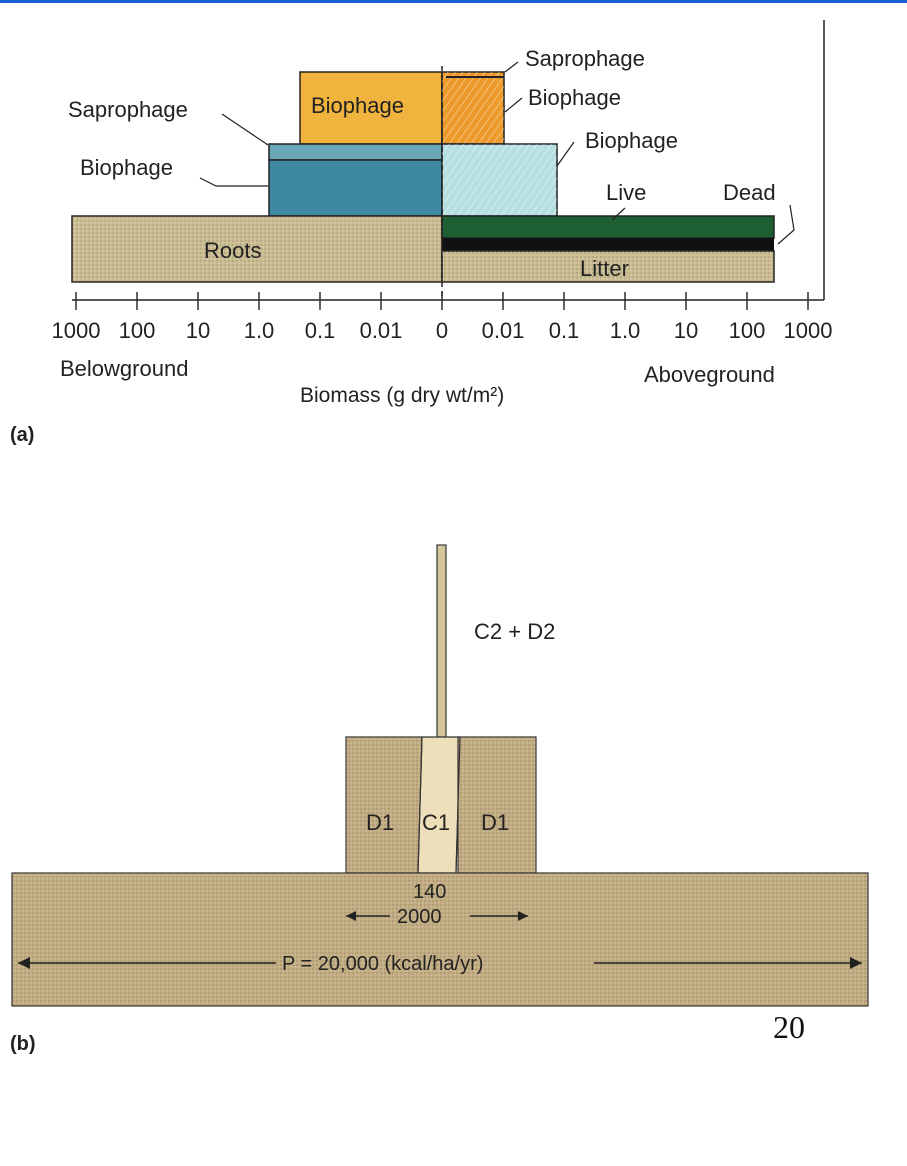 This screenshot has height=1166, width=907. Describe the element at coordinates (22, 435) in the screenshot. I see `panel-a-tag: (a)` at that location.